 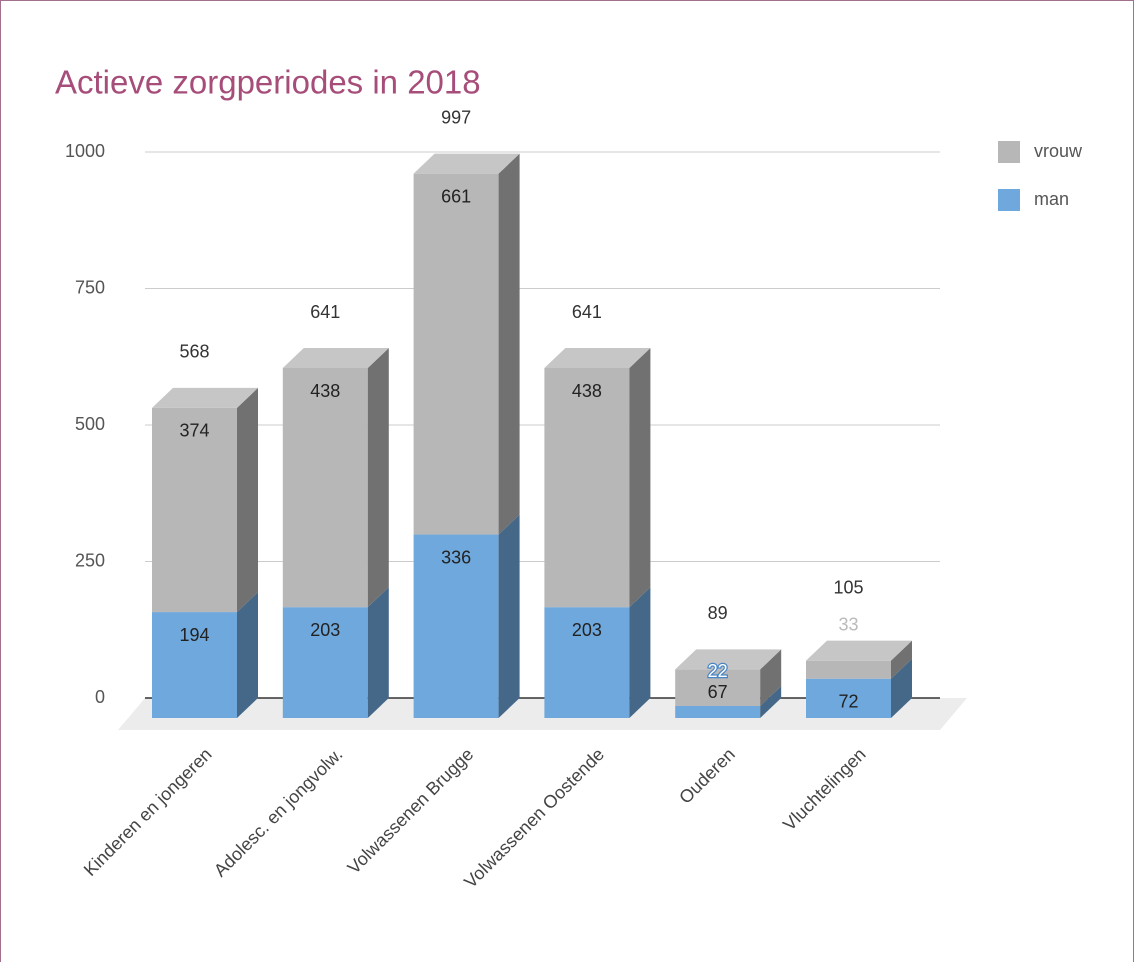 What do you see at coordinates (194, 635) in the screenshot?
I see `data-label: 194` at bounding box center [194, 635].